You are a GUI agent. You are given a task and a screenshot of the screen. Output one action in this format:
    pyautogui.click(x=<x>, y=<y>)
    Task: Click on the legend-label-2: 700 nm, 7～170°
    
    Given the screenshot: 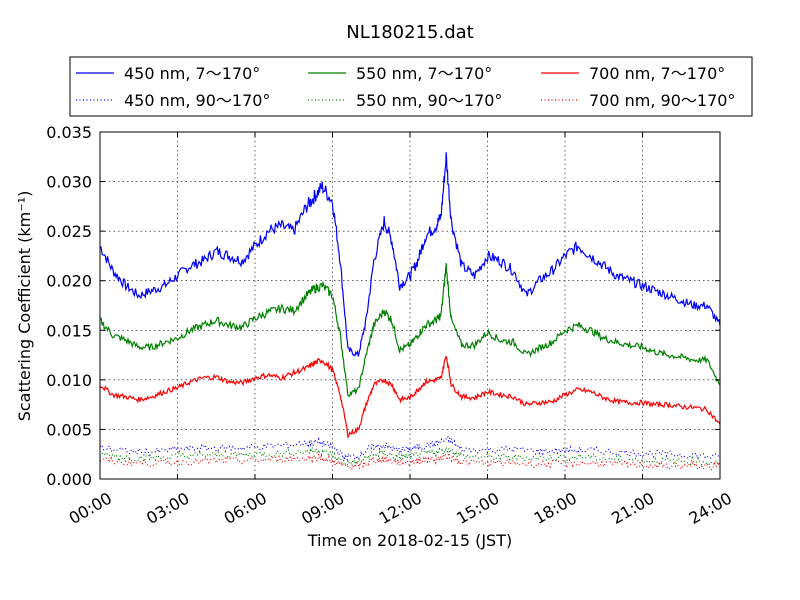 What is the action you would take?
    pyautogui.click(x=657, y=73)
    